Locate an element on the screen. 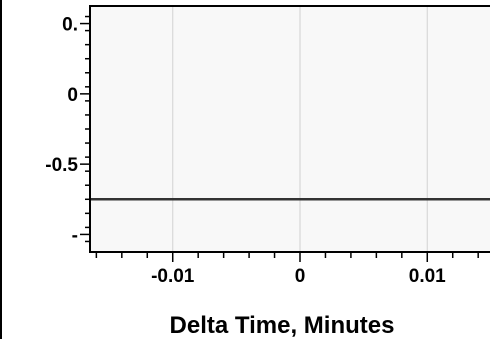 The image size is (490, 339). y-tick-label-2: -0.5 is located at coordinates (61, 165).